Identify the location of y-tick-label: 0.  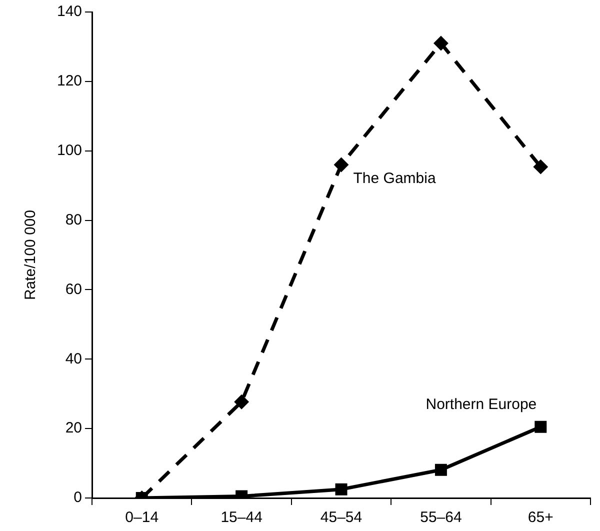
(78, 497).